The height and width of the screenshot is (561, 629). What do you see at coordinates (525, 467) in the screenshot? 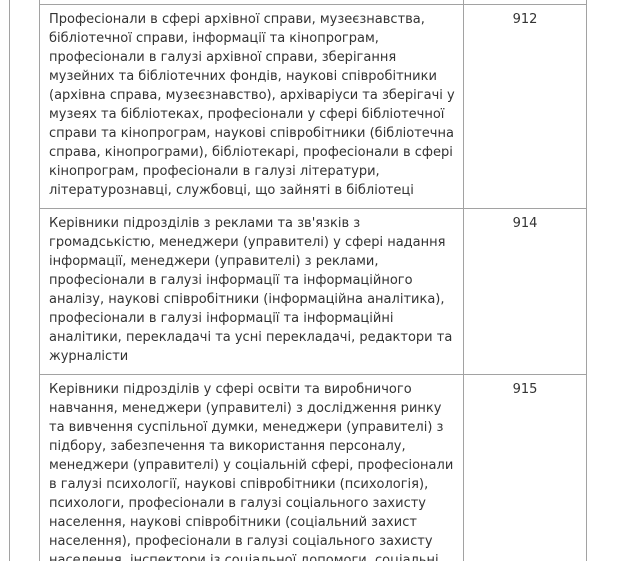
I see `code-cell: 915` at bounding box center [525, 467].